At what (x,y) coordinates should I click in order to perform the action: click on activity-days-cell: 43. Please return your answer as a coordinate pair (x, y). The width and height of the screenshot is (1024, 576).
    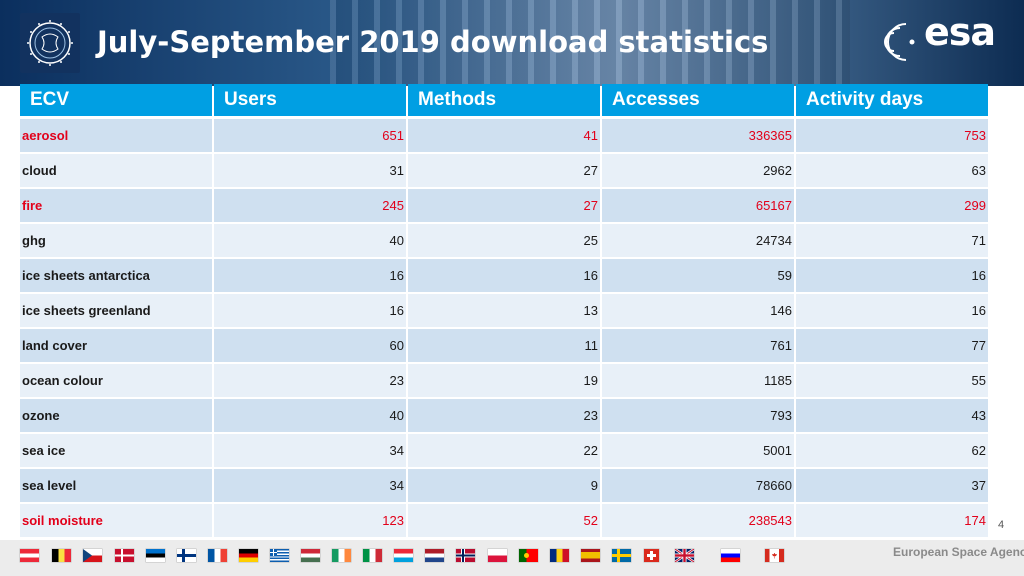
    Looking at the image, I should click on (892, 416).